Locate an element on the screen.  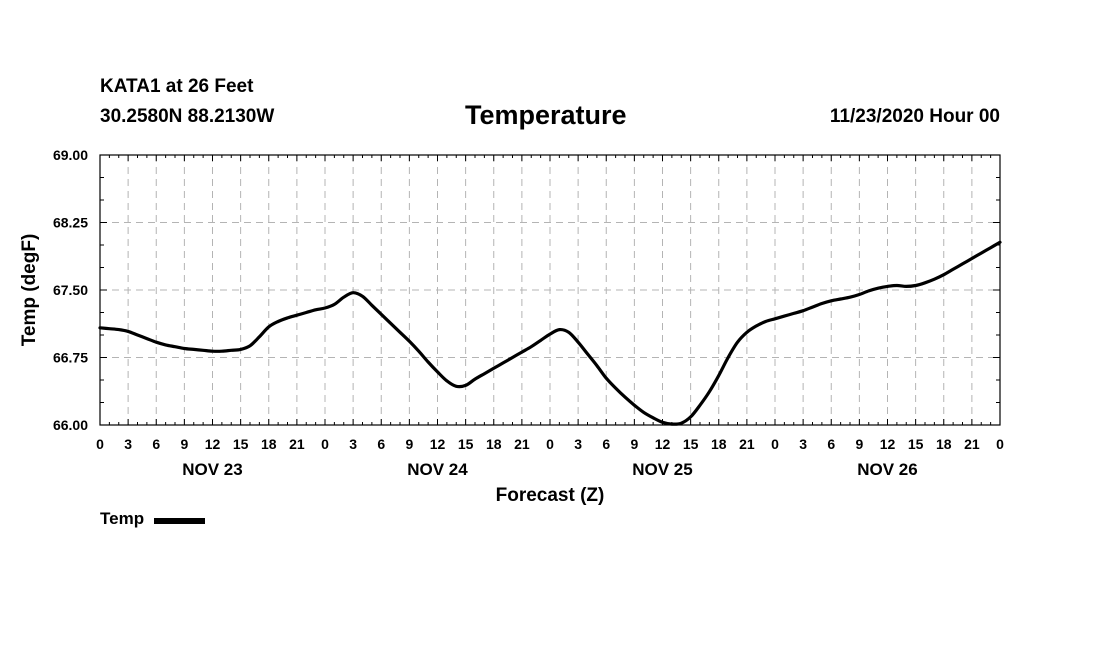
legend-line-swatch is located at coordinates (180, 520).